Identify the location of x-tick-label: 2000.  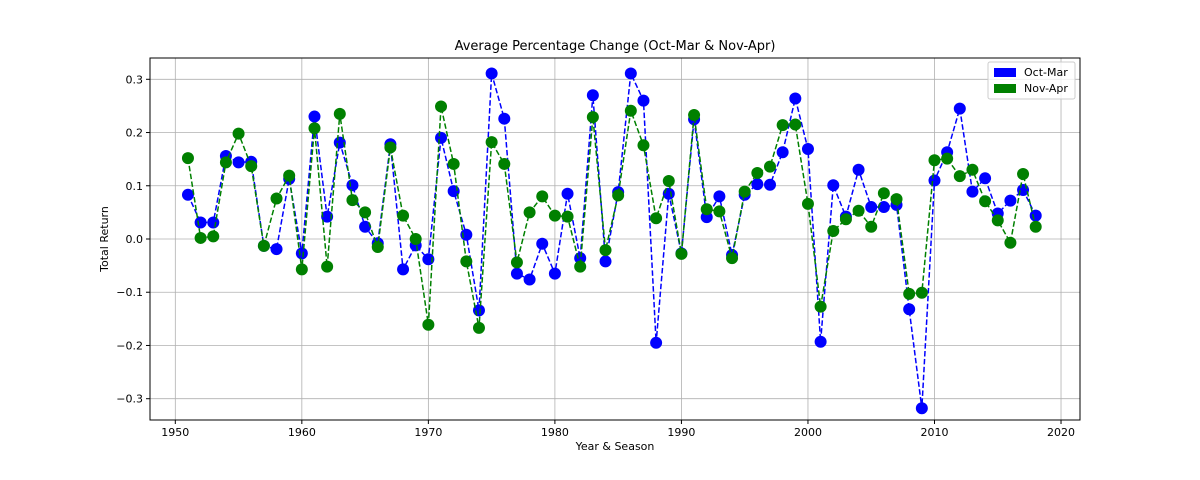
(808, 432).